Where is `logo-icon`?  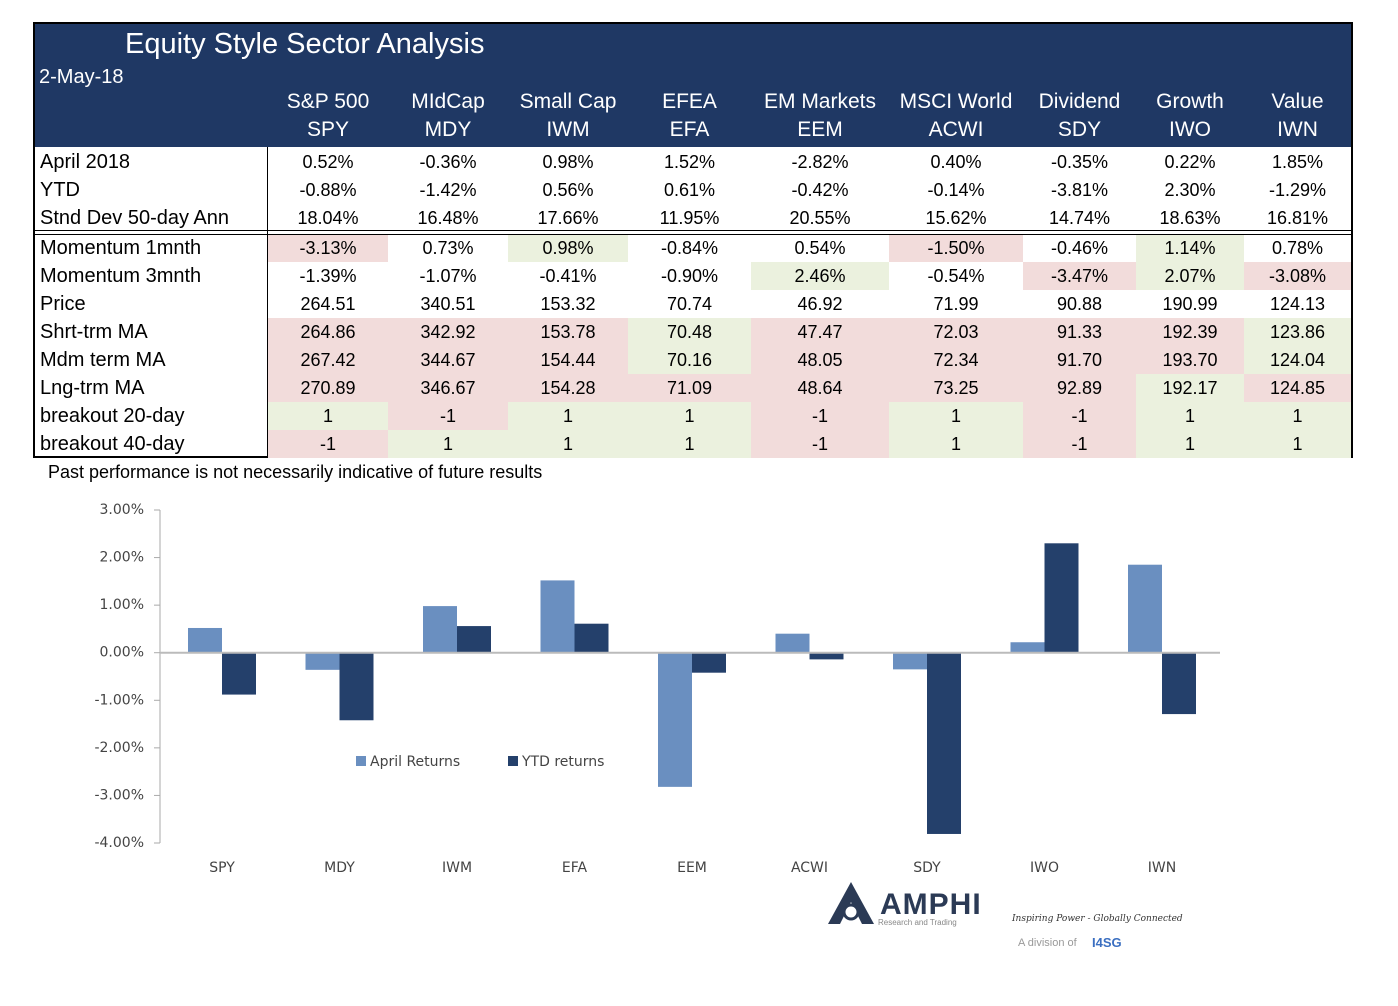
logo-icon is located at coordinates (851, 903).